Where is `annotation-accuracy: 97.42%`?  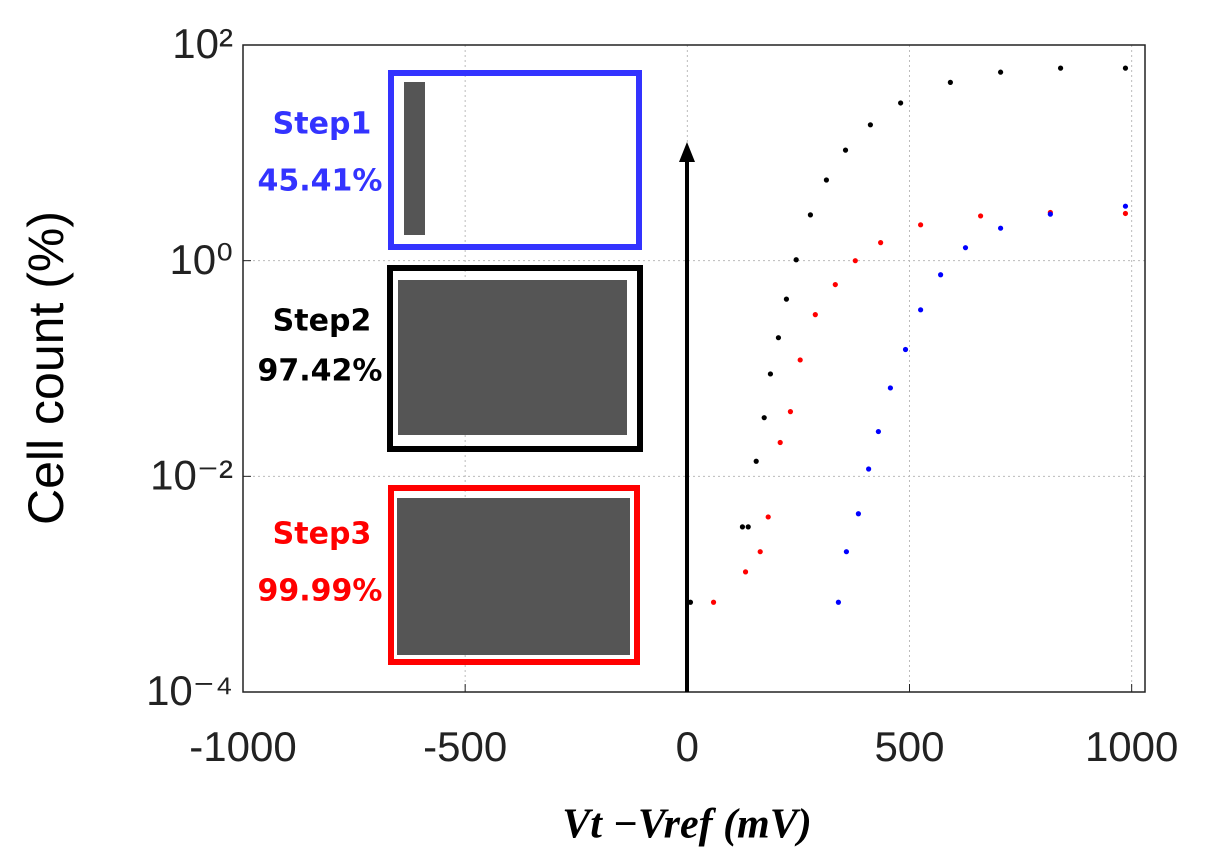 annotation-accuracy: 97.42% is located at coordinates (320, 371).